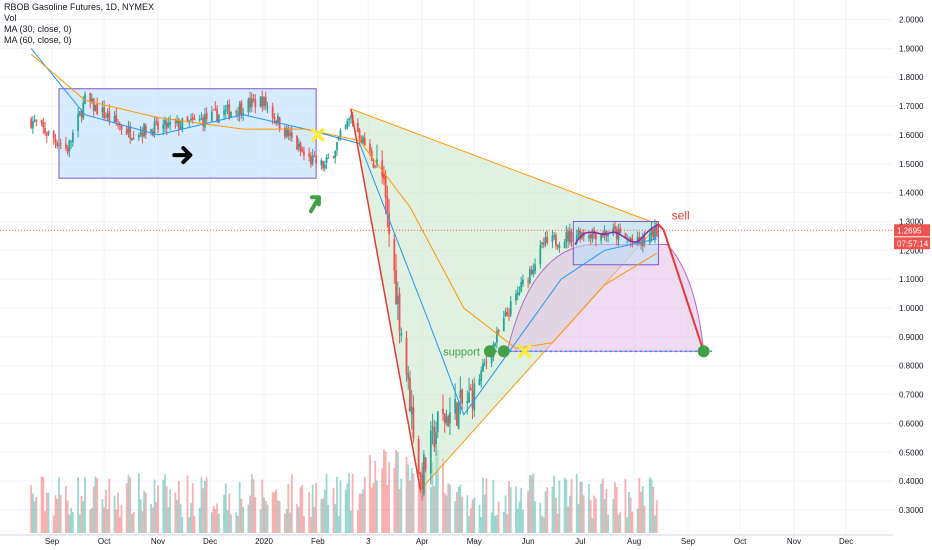 This screenshot has width=932, height=550. Describe the element at coordinates (911, 250) in the screenshot. I see `price-tick-label: 1.2000` at that location.